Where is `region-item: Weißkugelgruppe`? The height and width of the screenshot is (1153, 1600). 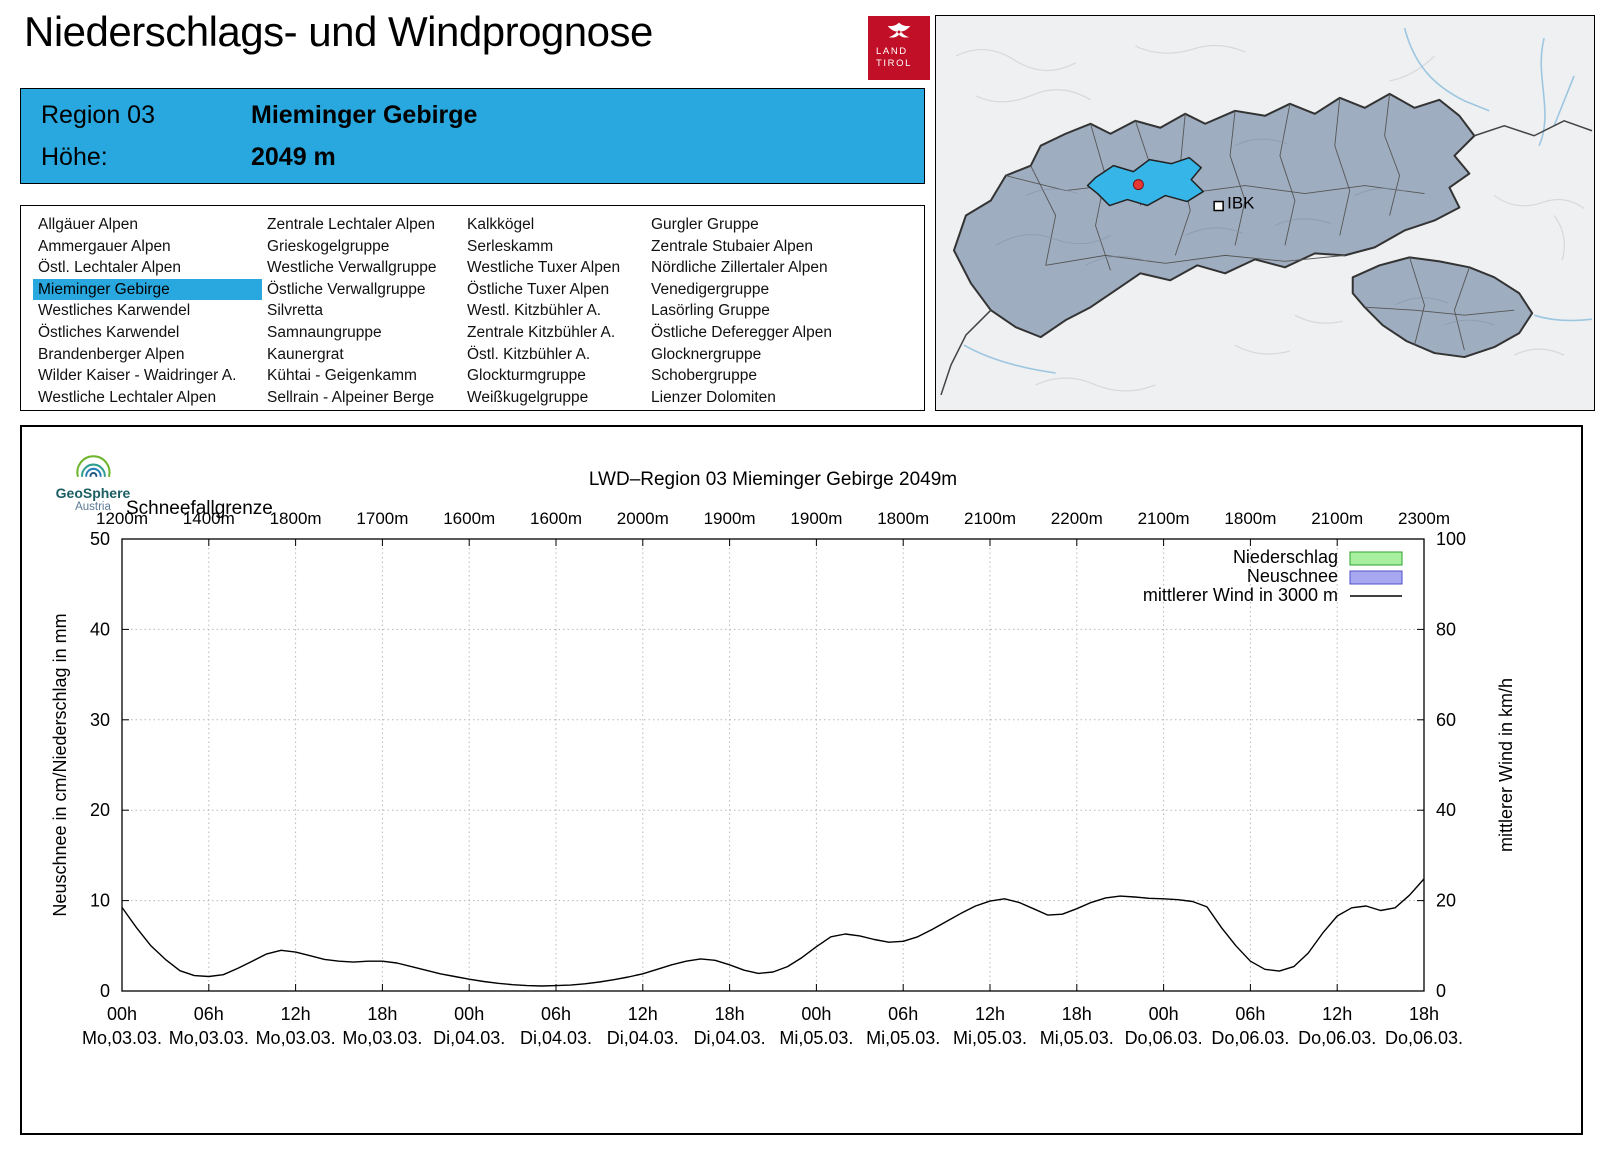 region-item: Weißkugelgruppe is located at coordinates (528, 397).